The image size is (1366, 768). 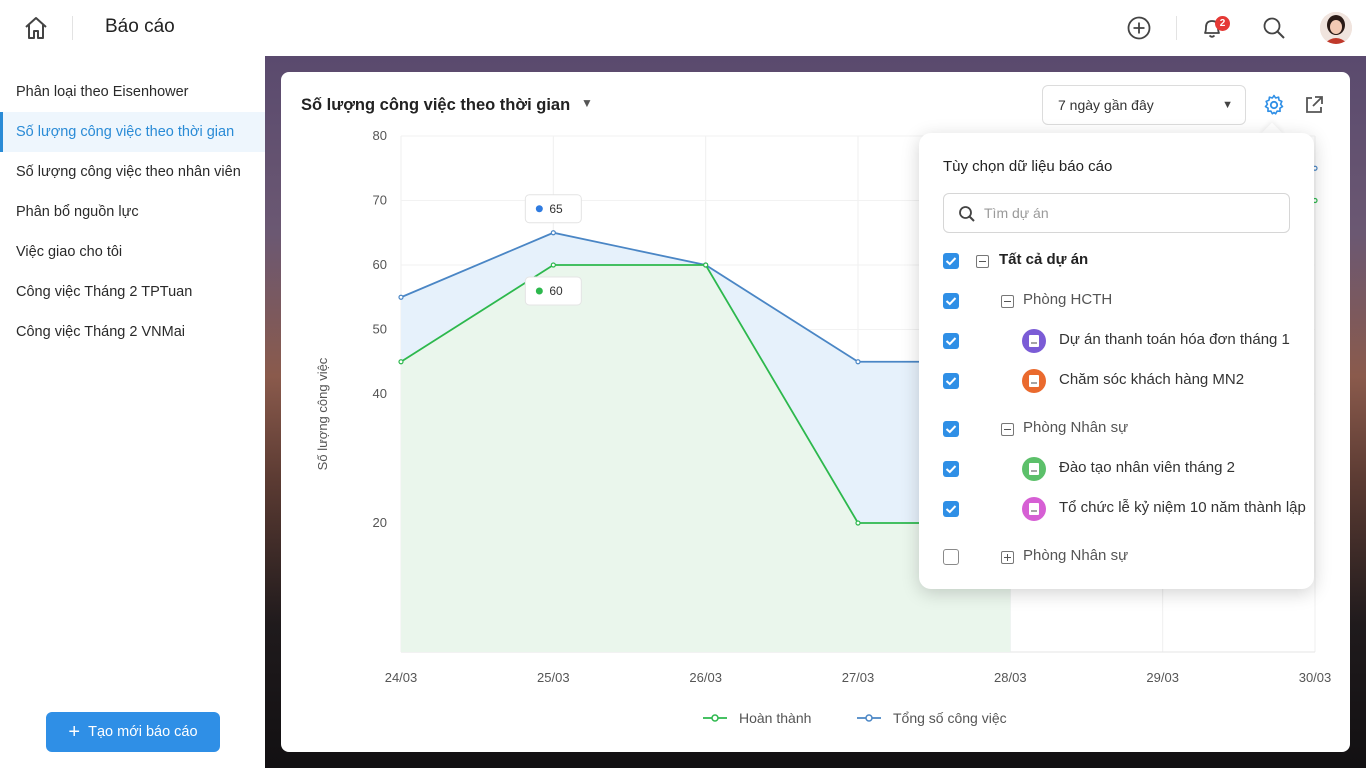 What do you see at coordinates (1068, 299) in the screenshot?
I see `group-label: Phòng HCTH` at bounding box center [1068, 299].